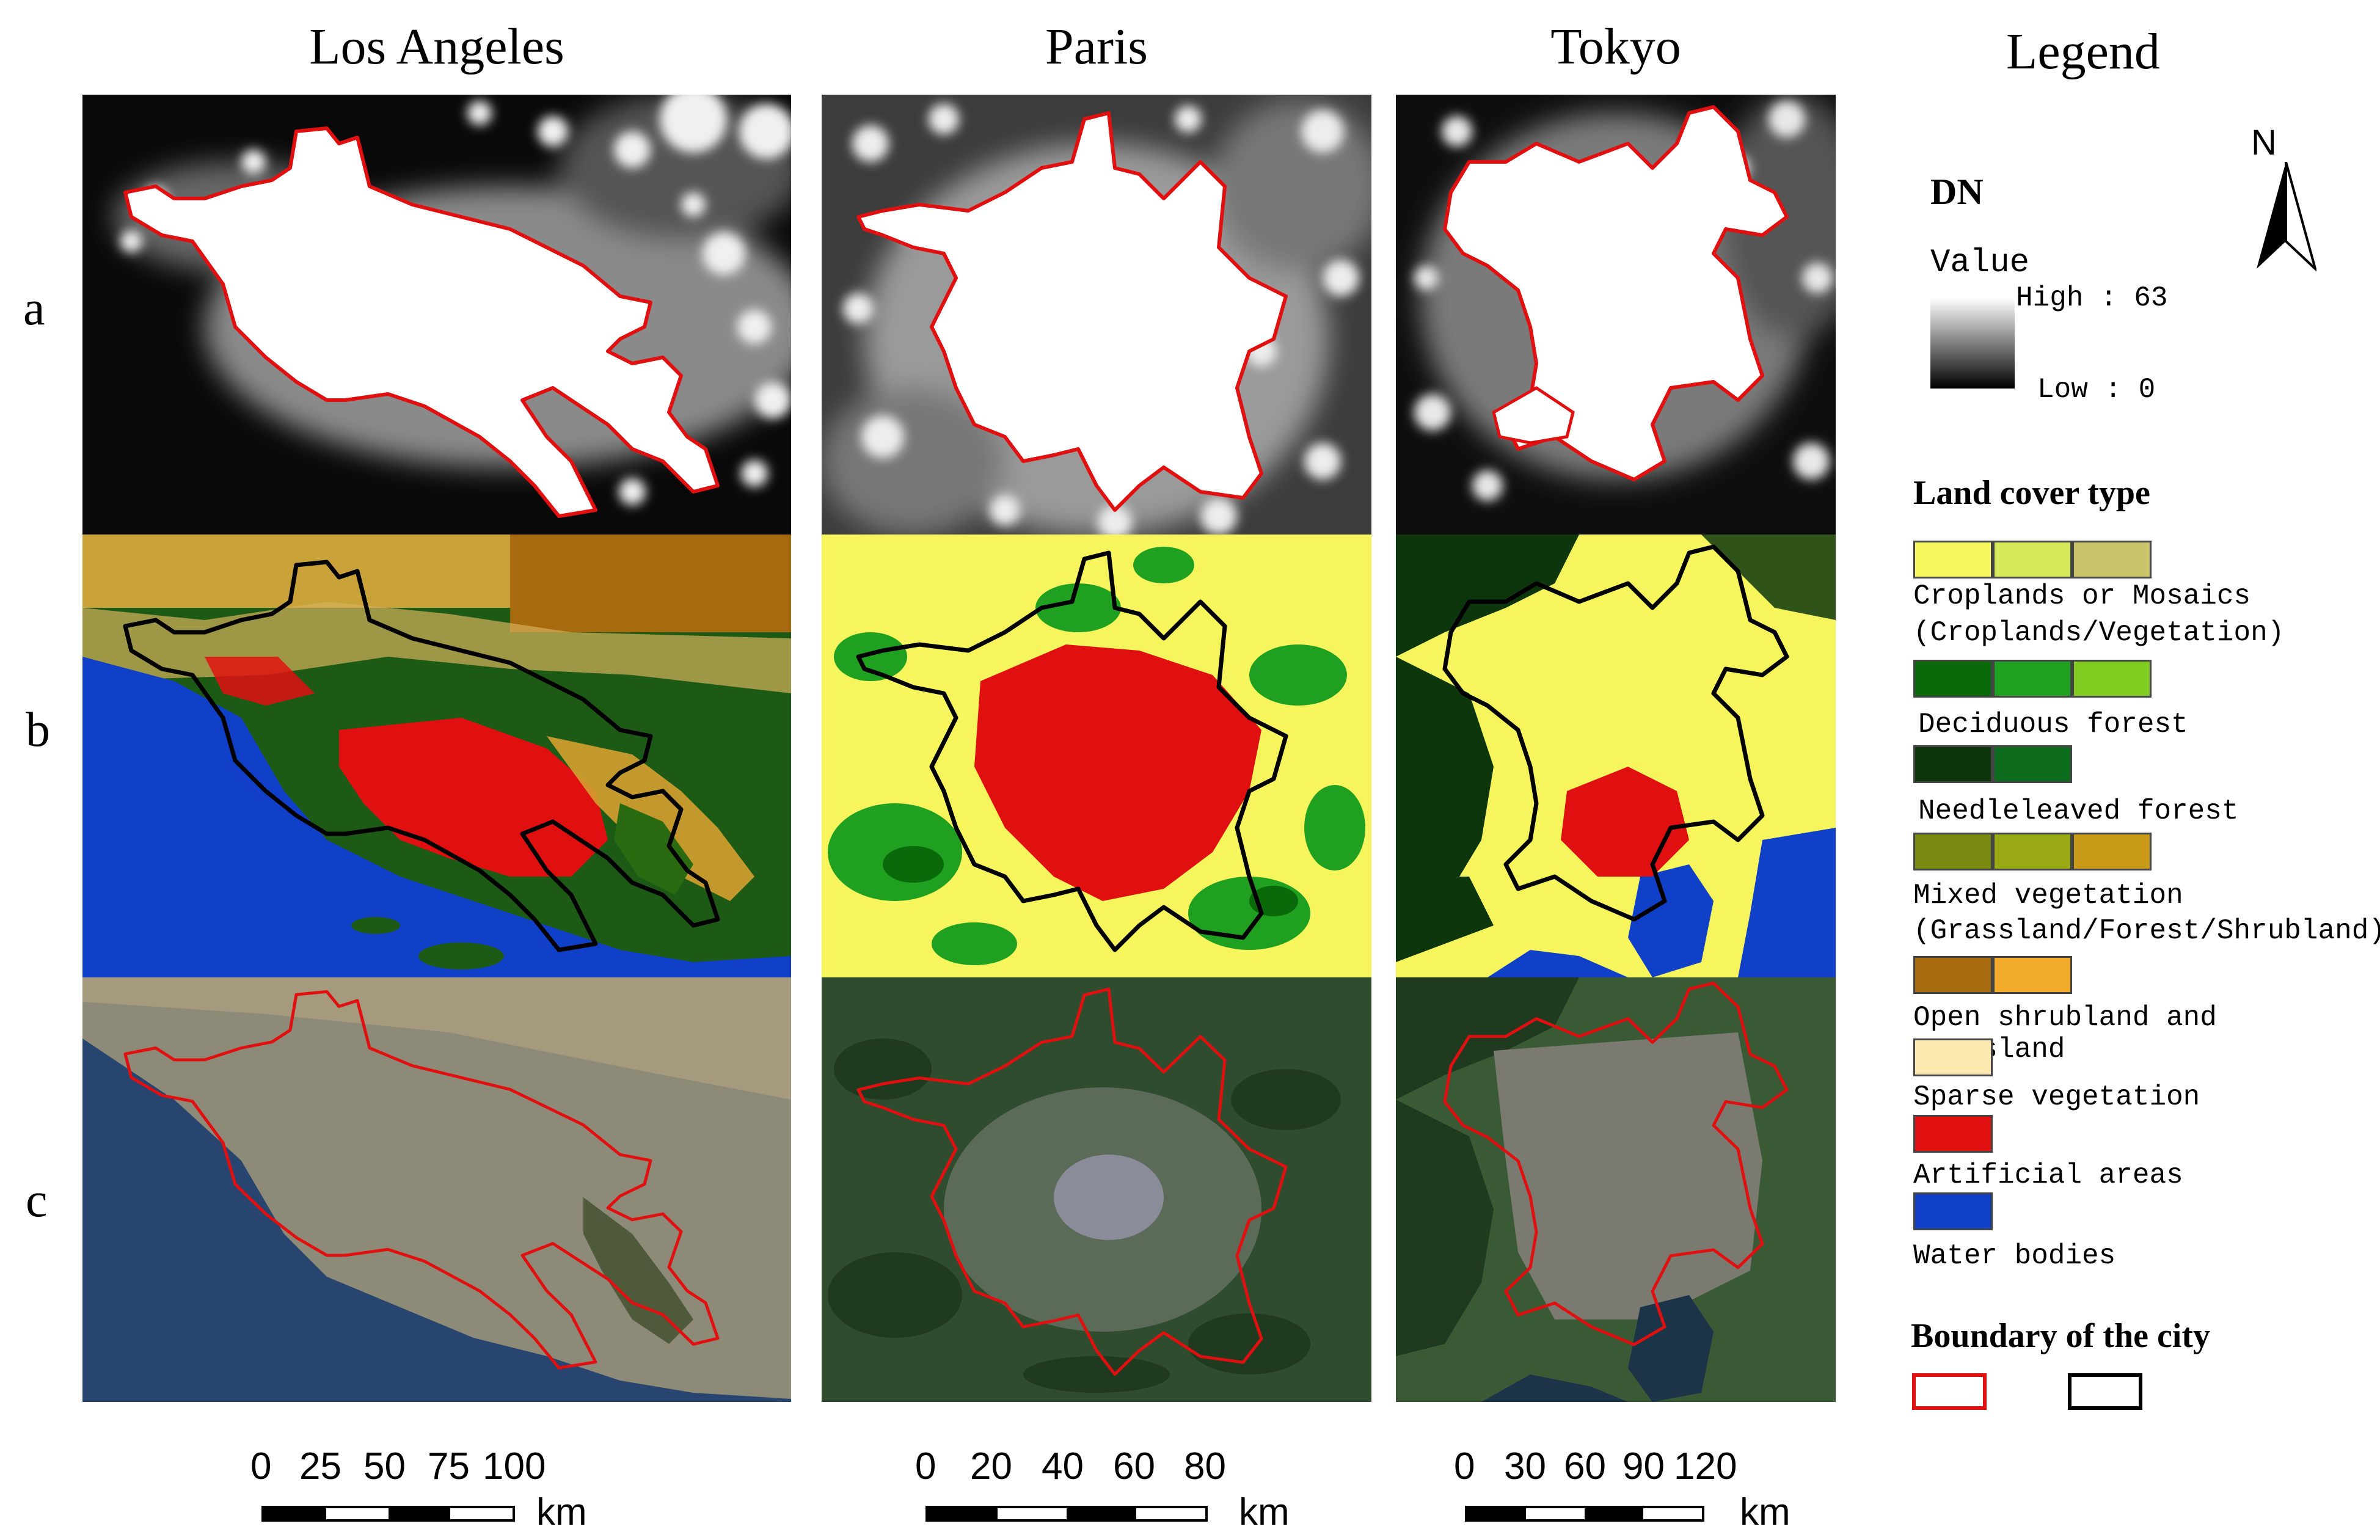 Image resolution: width=2380 pixels, height=1540 pixels. Describe the element at coordinates (2264, 142) in the screenshot. I see `north-label: N` at that location.